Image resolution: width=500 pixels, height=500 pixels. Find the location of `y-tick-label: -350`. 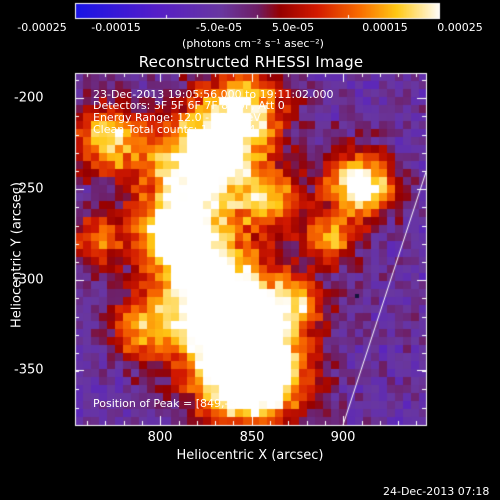

y-tick-label: -350 is located at coordinates (29, 370).